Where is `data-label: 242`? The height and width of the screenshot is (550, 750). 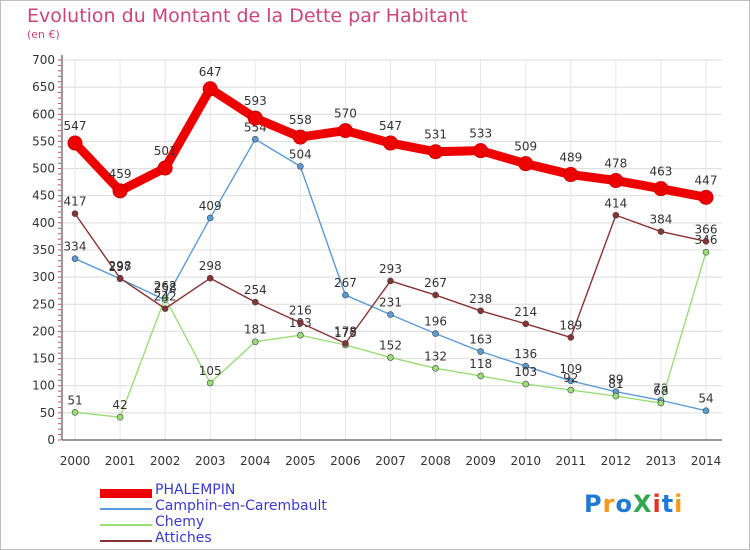 data-label: 242 is located at coordinates (165, 297).